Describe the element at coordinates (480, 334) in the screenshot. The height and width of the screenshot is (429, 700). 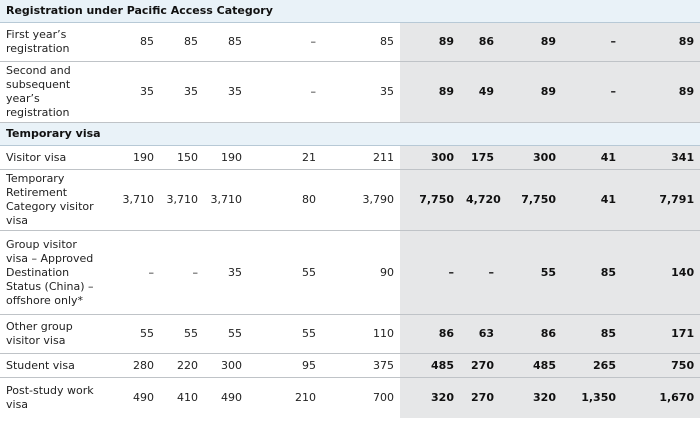
I see `new-fee-cell: 63` at that location.